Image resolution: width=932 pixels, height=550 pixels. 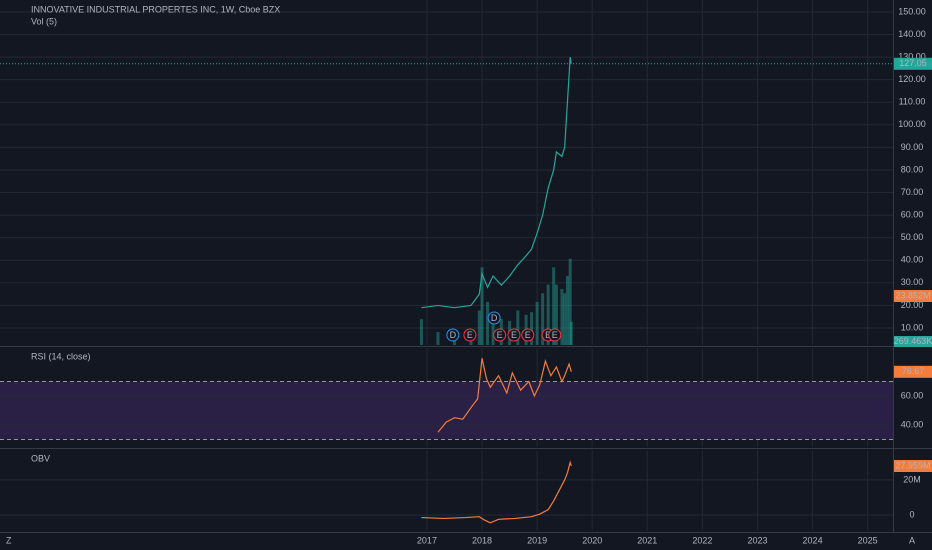 I want to click on y-tick-label: 50.00, so click(x=912, y=237).